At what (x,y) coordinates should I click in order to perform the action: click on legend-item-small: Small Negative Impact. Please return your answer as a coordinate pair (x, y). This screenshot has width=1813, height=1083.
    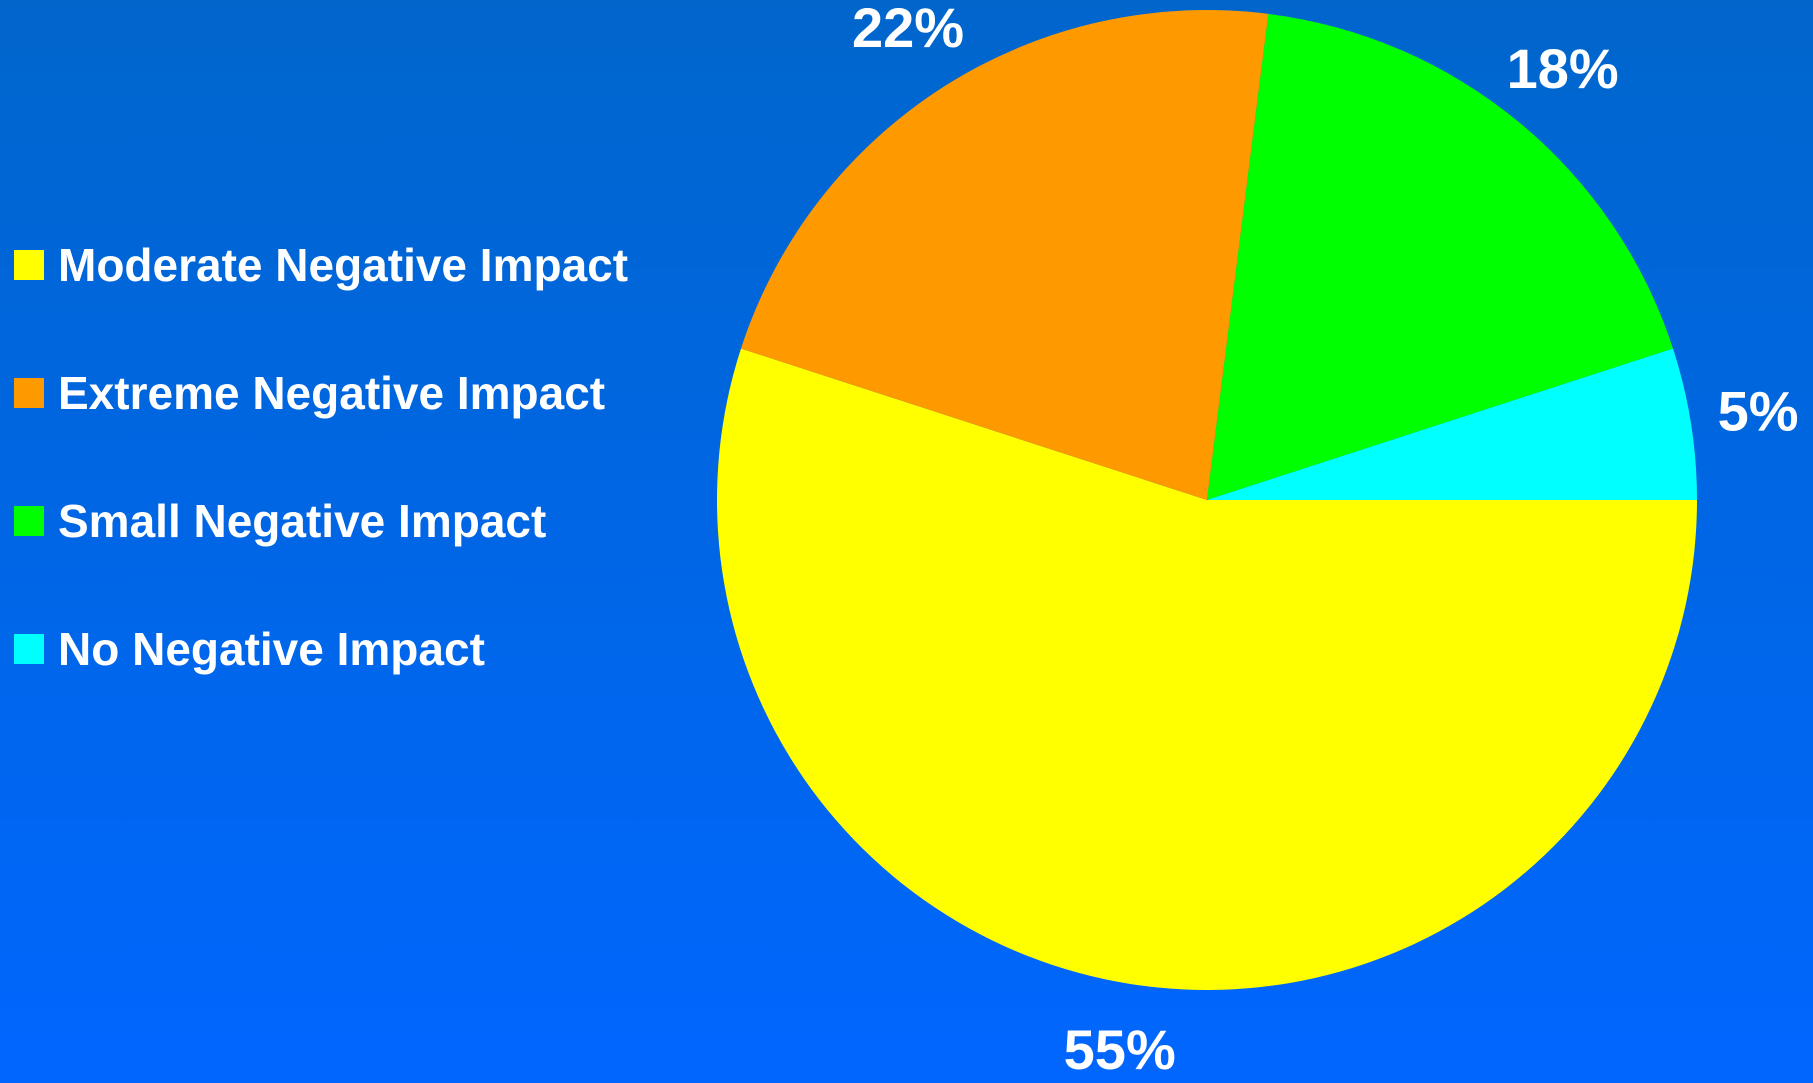
    Looking at the image, I should click on (321, 521).